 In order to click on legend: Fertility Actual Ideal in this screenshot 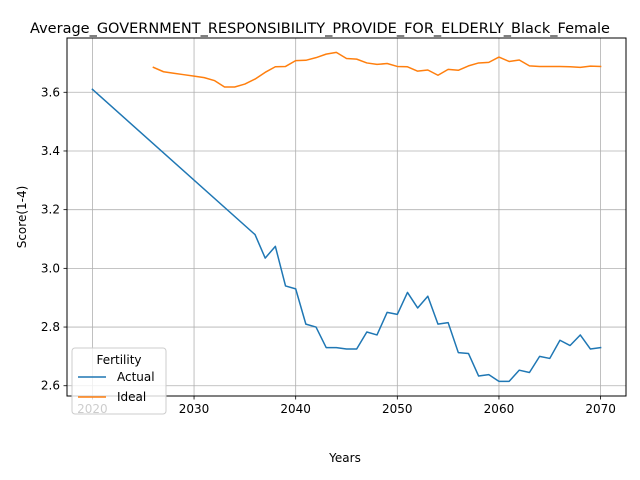, I will do `click(119, 381)`.